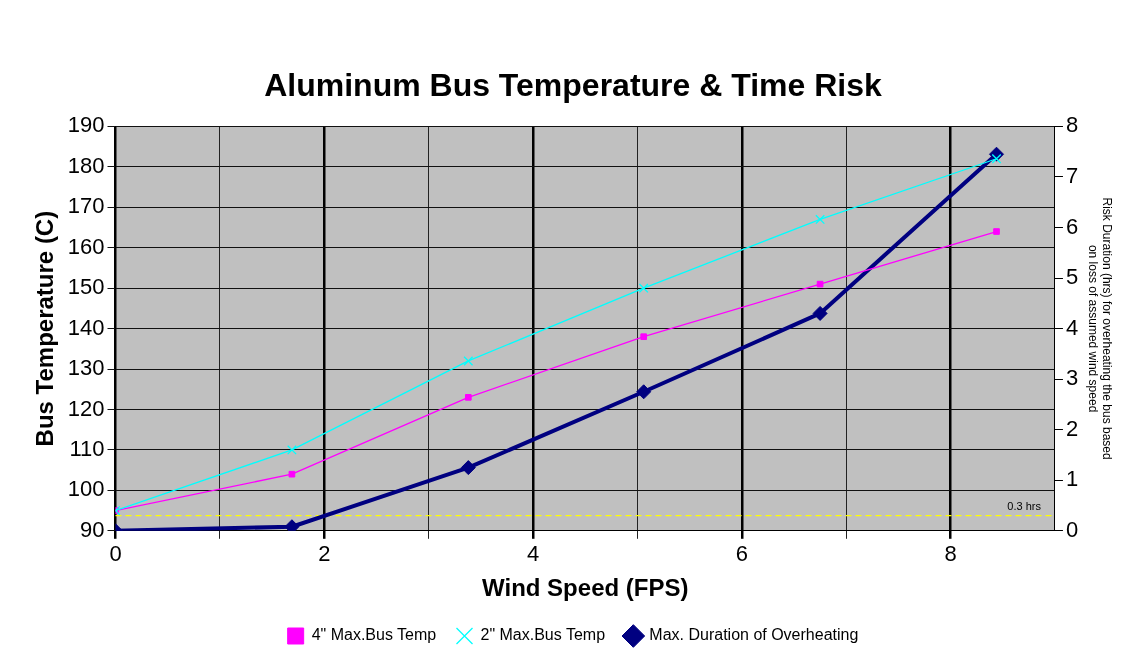 The image size is (1136, 666). What do you see at coordinates (86, 327) in the screenshot?
I see `y-tick-label: 140` at bounding box center [86, 327].